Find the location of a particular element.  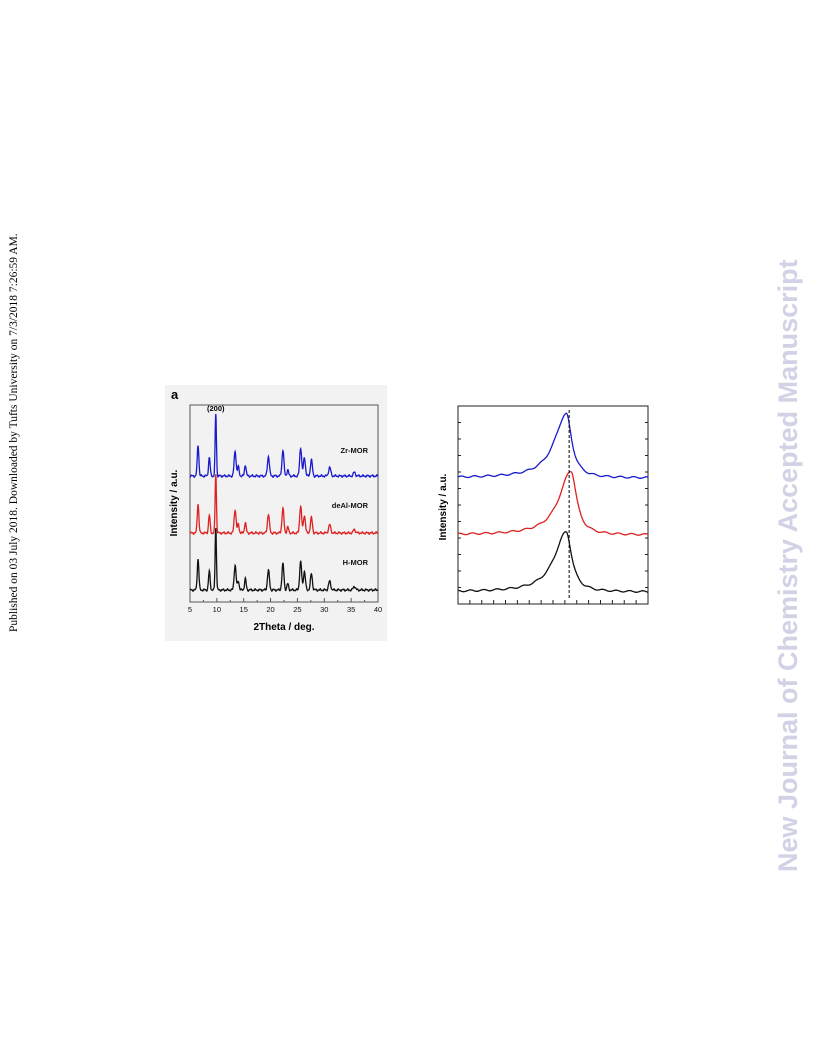

series-label-deal-mor: deAl-MOR is located at coordinates (350, 505).